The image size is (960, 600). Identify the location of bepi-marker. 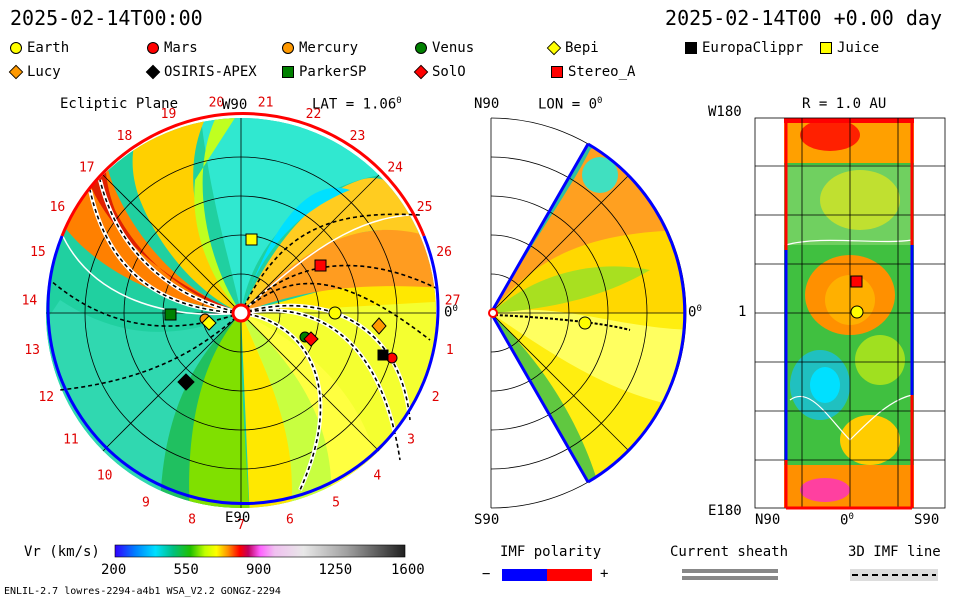
(209, 323).